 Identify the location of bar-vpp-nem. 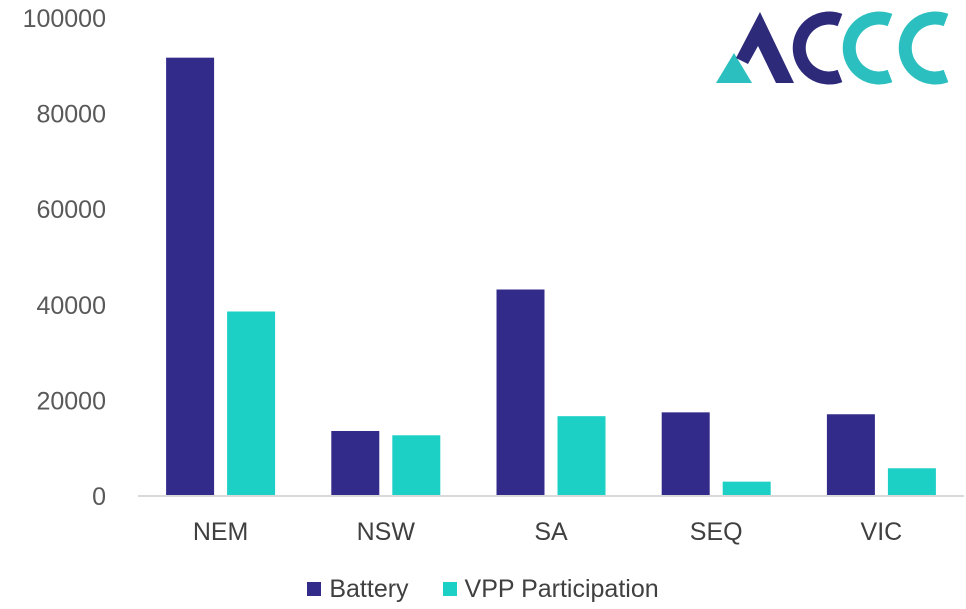
(251, 403).